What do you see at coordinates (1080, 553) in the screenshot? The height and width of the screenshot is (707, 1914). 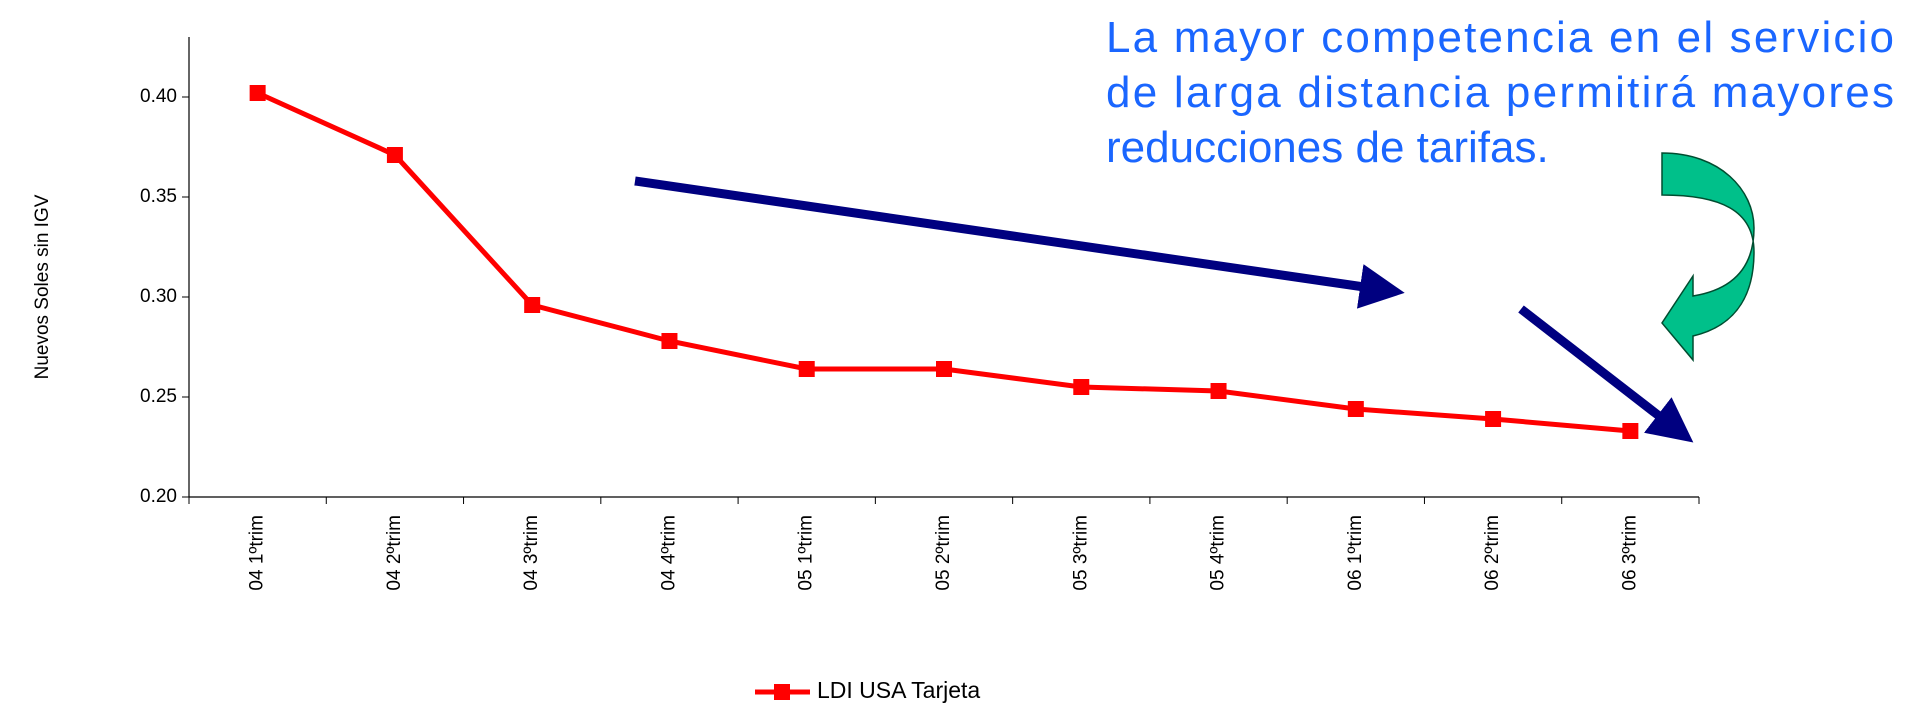 I see `x-tick-label: 05 3ºtrim` at bounding box center [1080, 553].